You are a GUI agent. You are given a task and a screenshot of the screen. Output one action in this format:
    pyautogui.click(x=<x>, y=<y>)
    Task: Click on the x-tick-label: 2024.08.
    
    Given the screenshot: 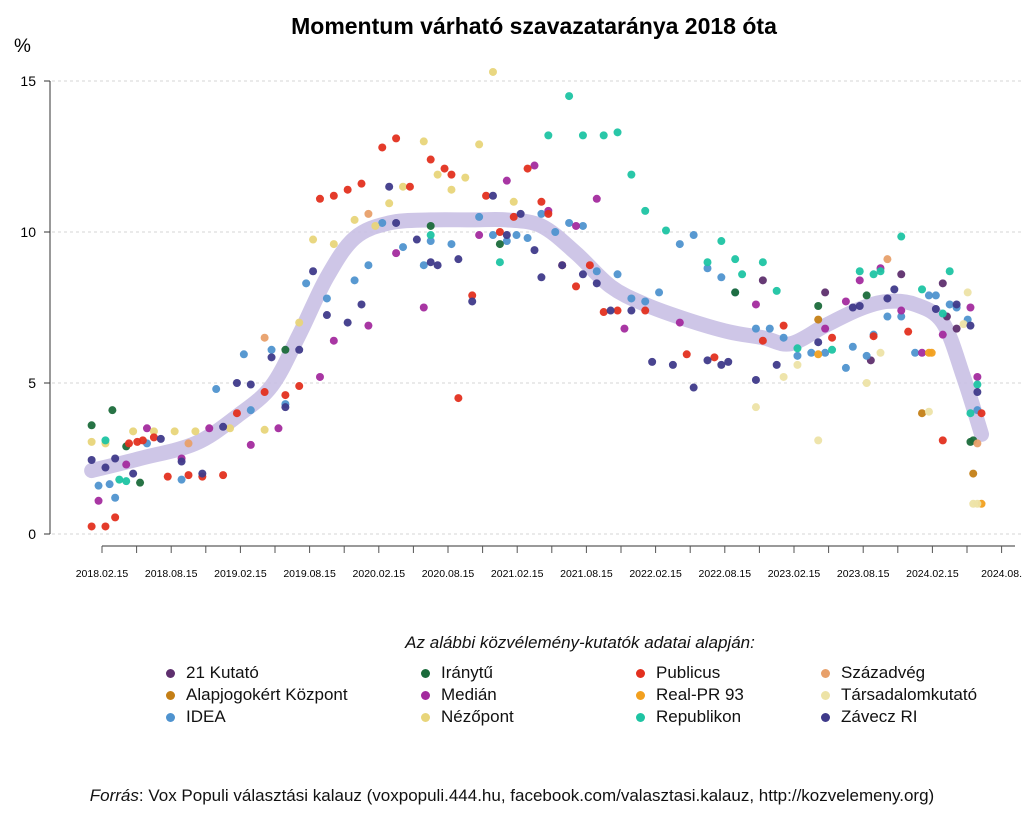 What is the action you would take?
    pyautogui.click(x=1001, y=574)
    